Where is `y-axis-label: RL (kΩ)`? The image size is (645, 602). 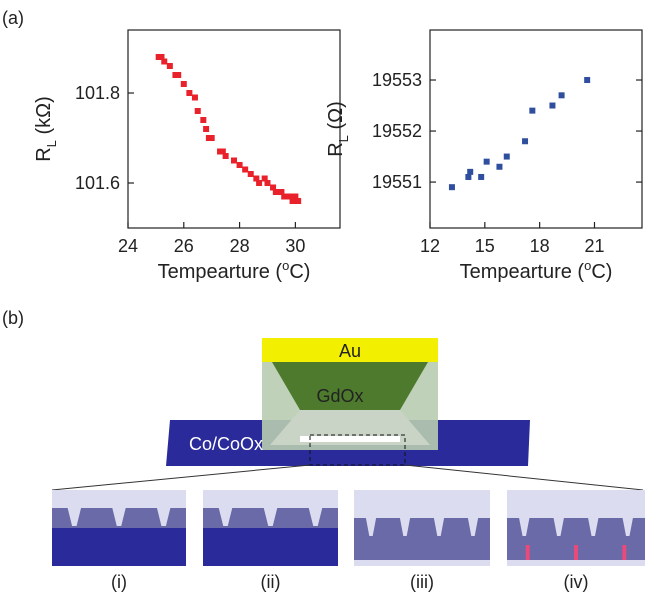
y-axis-label: RL (kΩ) is located at coordinates (46, 129).